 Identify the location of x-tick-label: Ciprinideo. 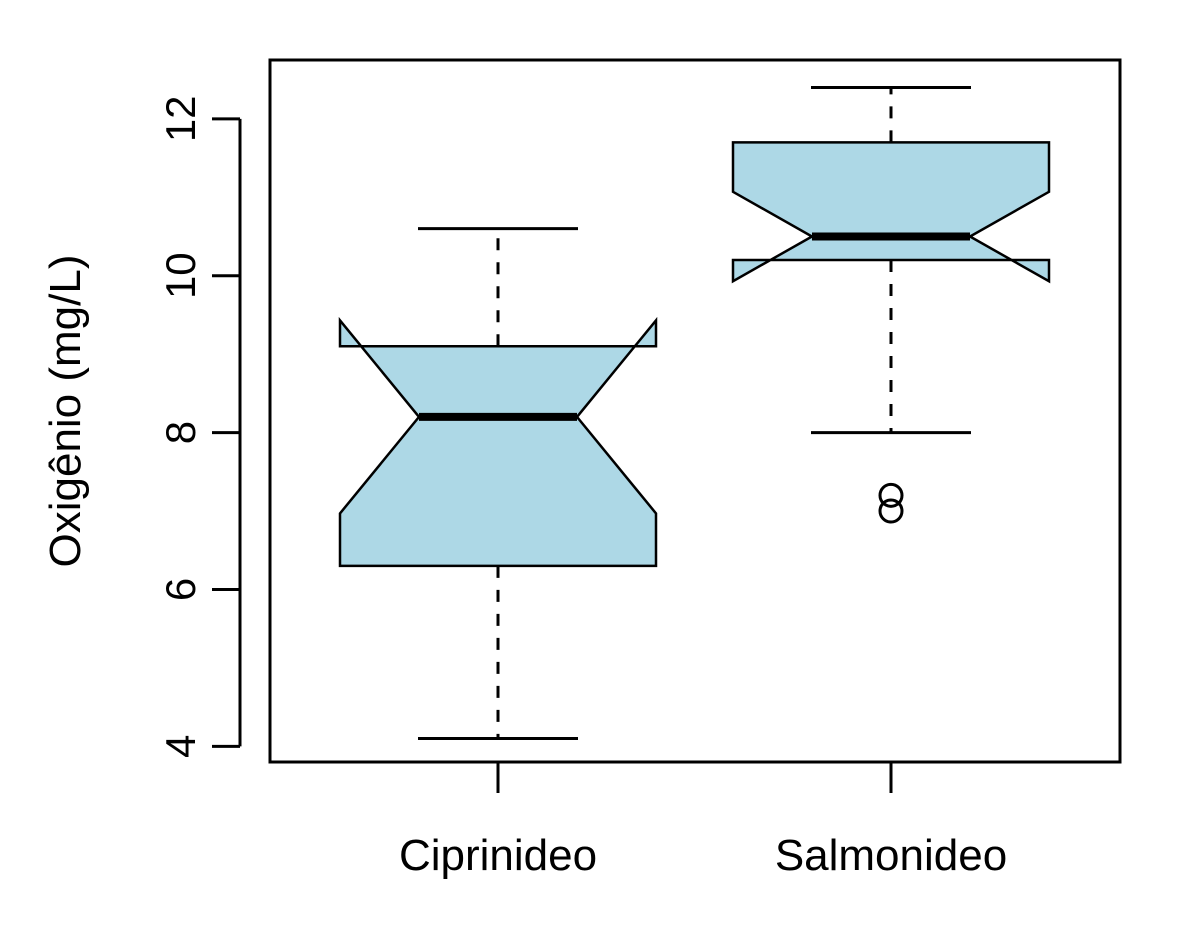
(498, 855).